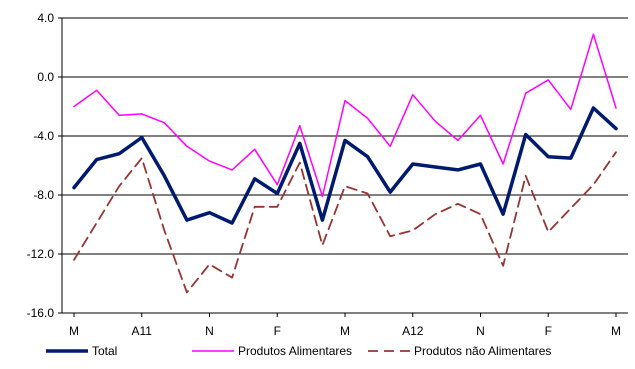  Describe the element at coordinates (142, 331) in the screenshot. I see `x-tick-label: A11` at that location.